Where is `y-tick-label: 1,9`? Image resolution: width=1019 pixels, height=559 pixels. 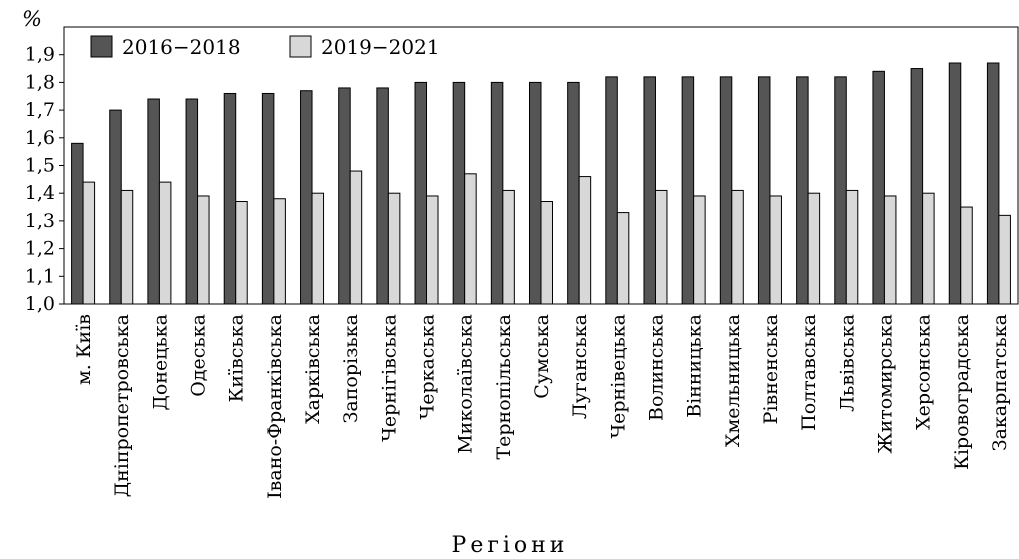 y-tick-label: 1,9 is located at coordinates (40, 55).